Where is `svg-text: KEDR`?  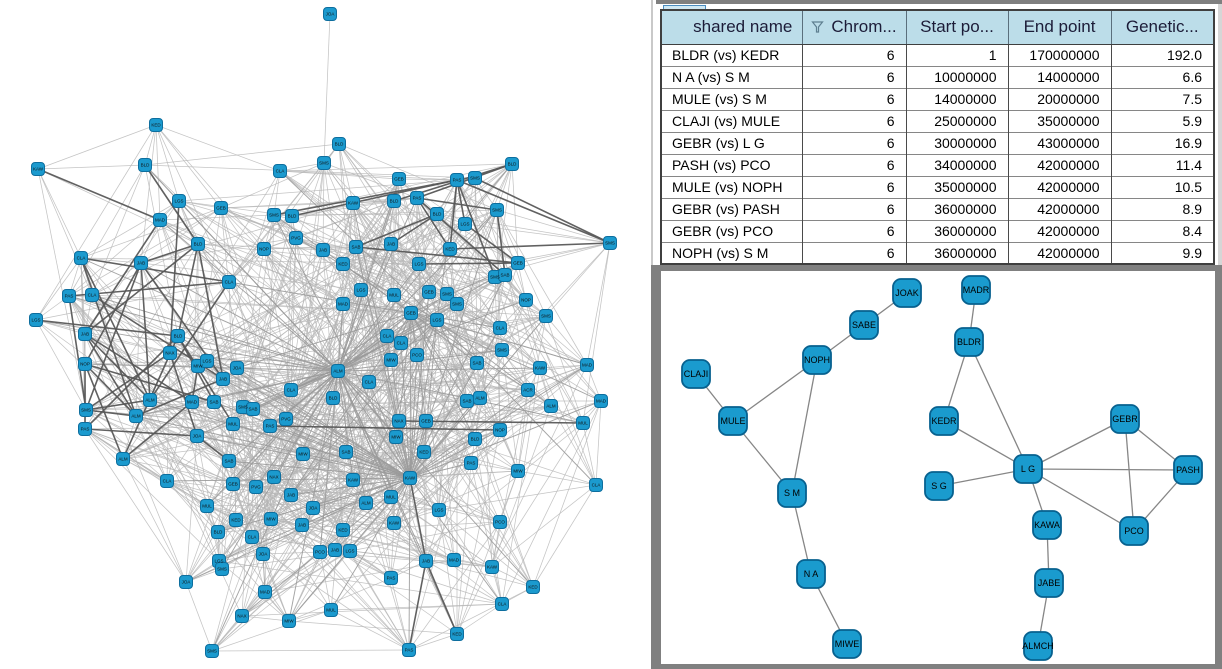 svg-text: KEDR is located at coordinates (944, 421).